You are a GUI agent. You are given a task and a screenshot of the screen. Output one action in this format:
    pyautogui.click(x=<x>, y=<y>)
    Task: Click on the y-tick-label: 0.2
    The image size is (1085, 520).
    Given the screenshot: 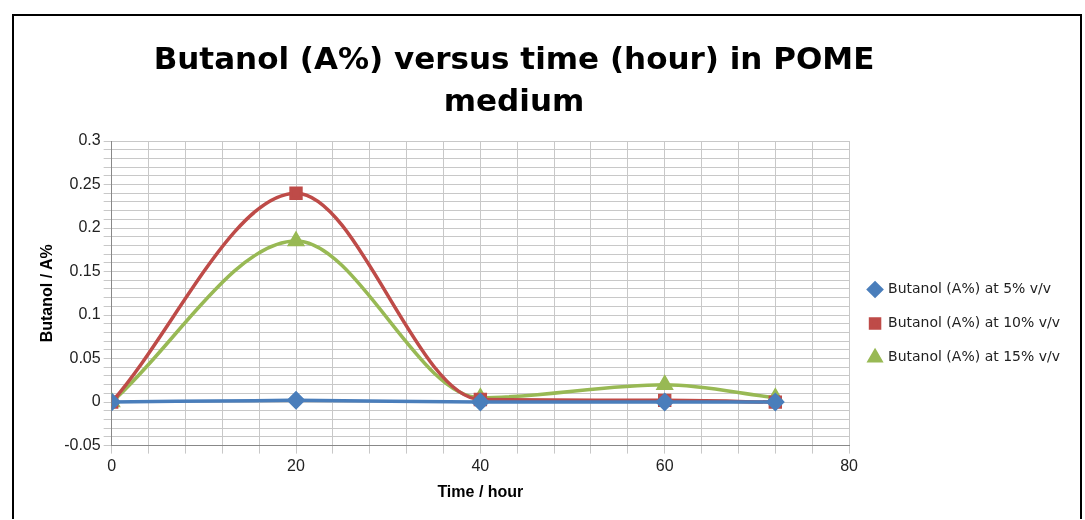 What is the action you would take?
    pyautogui.click(x=89, y=227)
    